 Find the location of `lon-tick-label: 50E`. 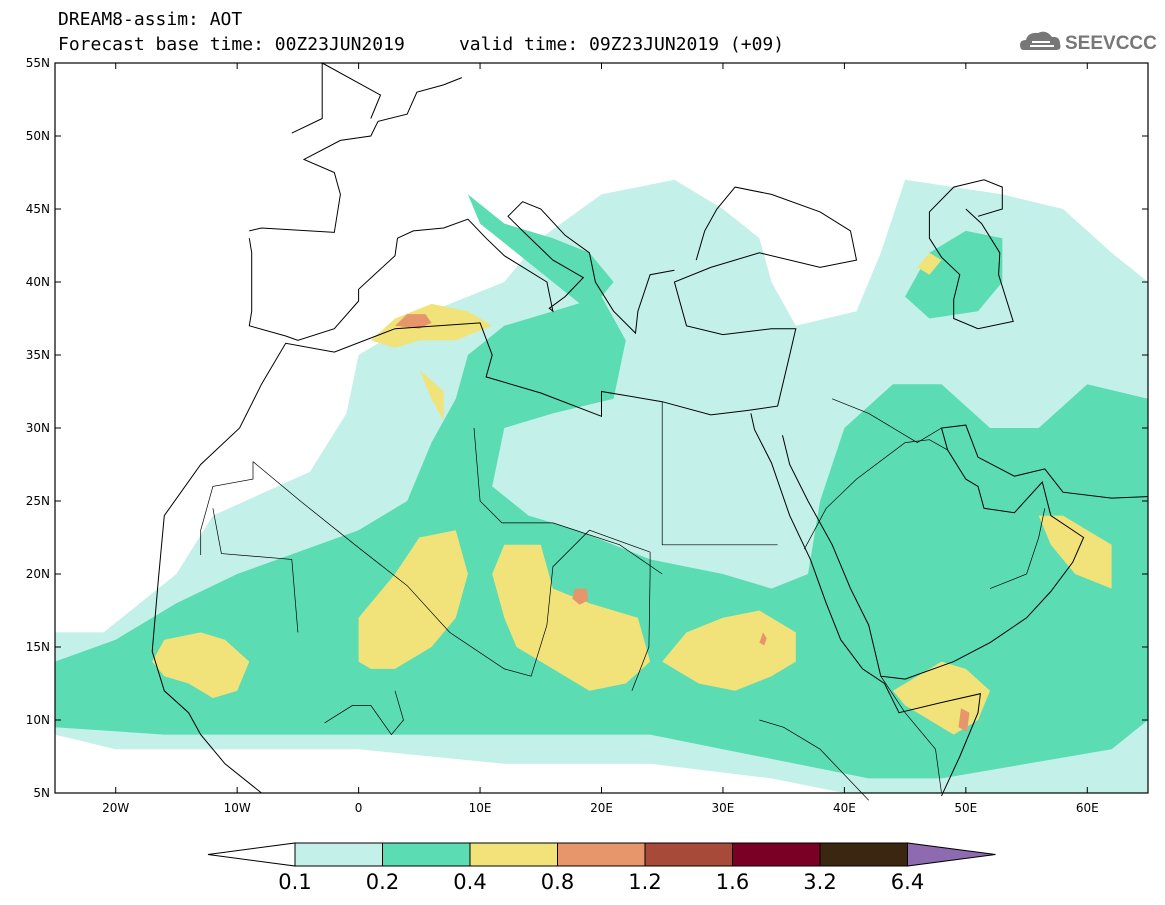

lon-tick-label: 50E is located at coordinates (965, 808).